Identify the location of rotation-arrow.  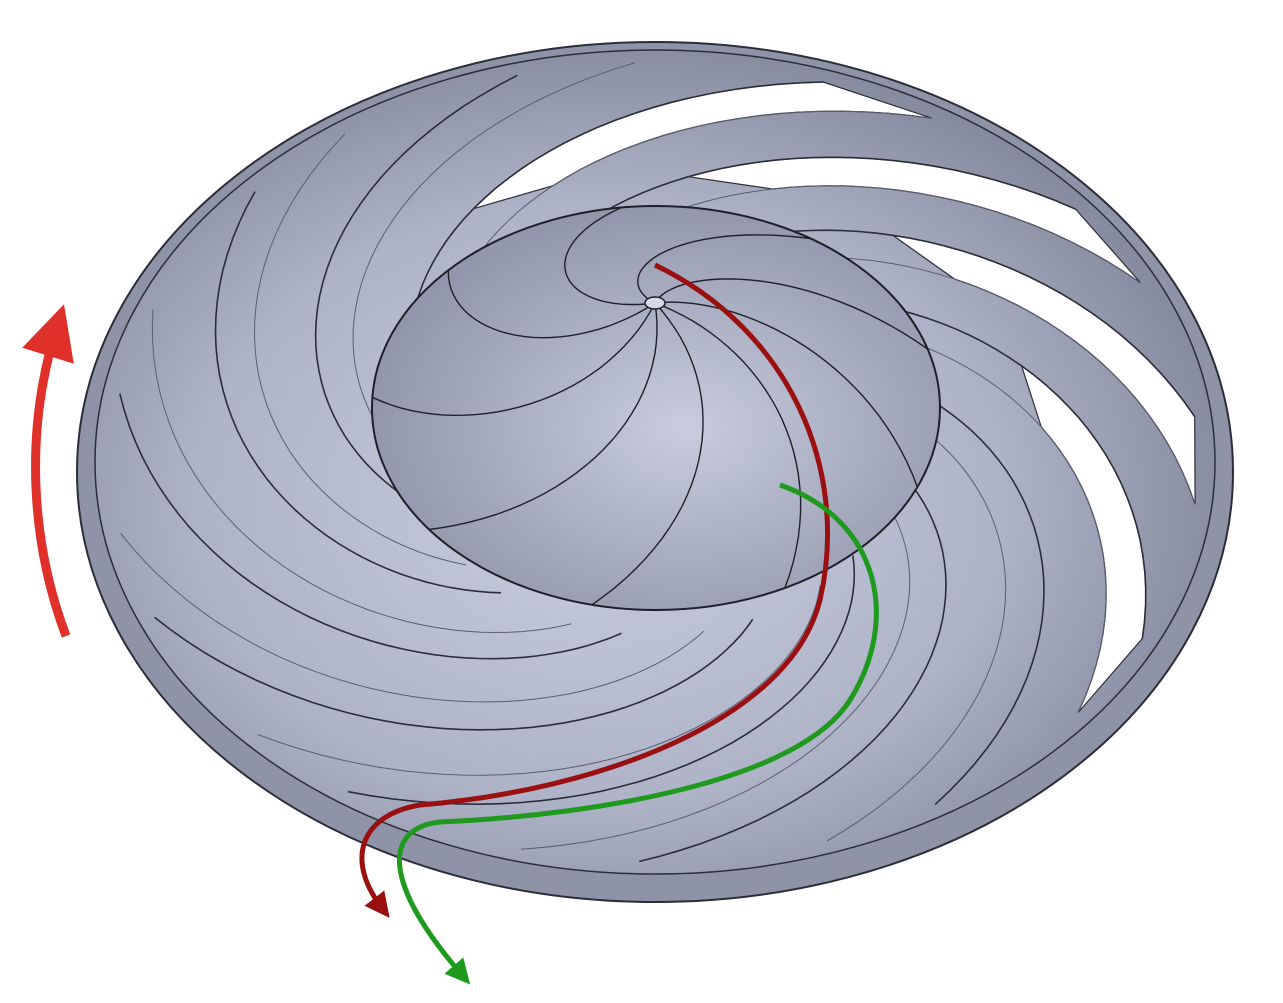
(48, 471).